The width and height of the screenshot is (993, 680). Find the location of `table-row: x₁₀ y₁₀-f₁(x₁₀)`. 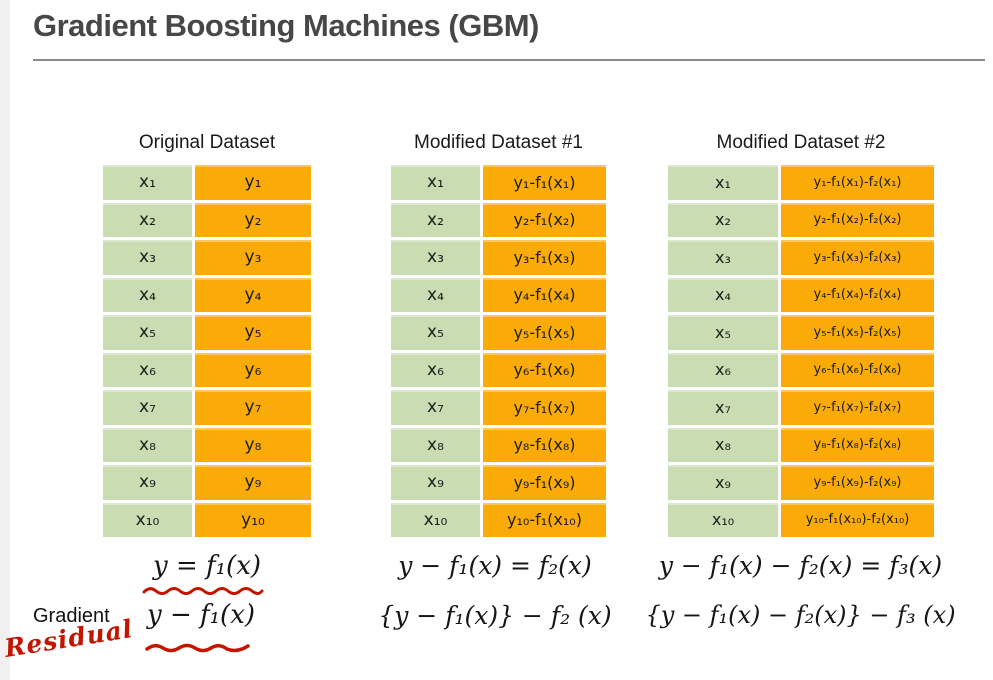

table-row: x₁₀ y₁₀-f₁(x₁₀) is located at coordinates (498, 519).